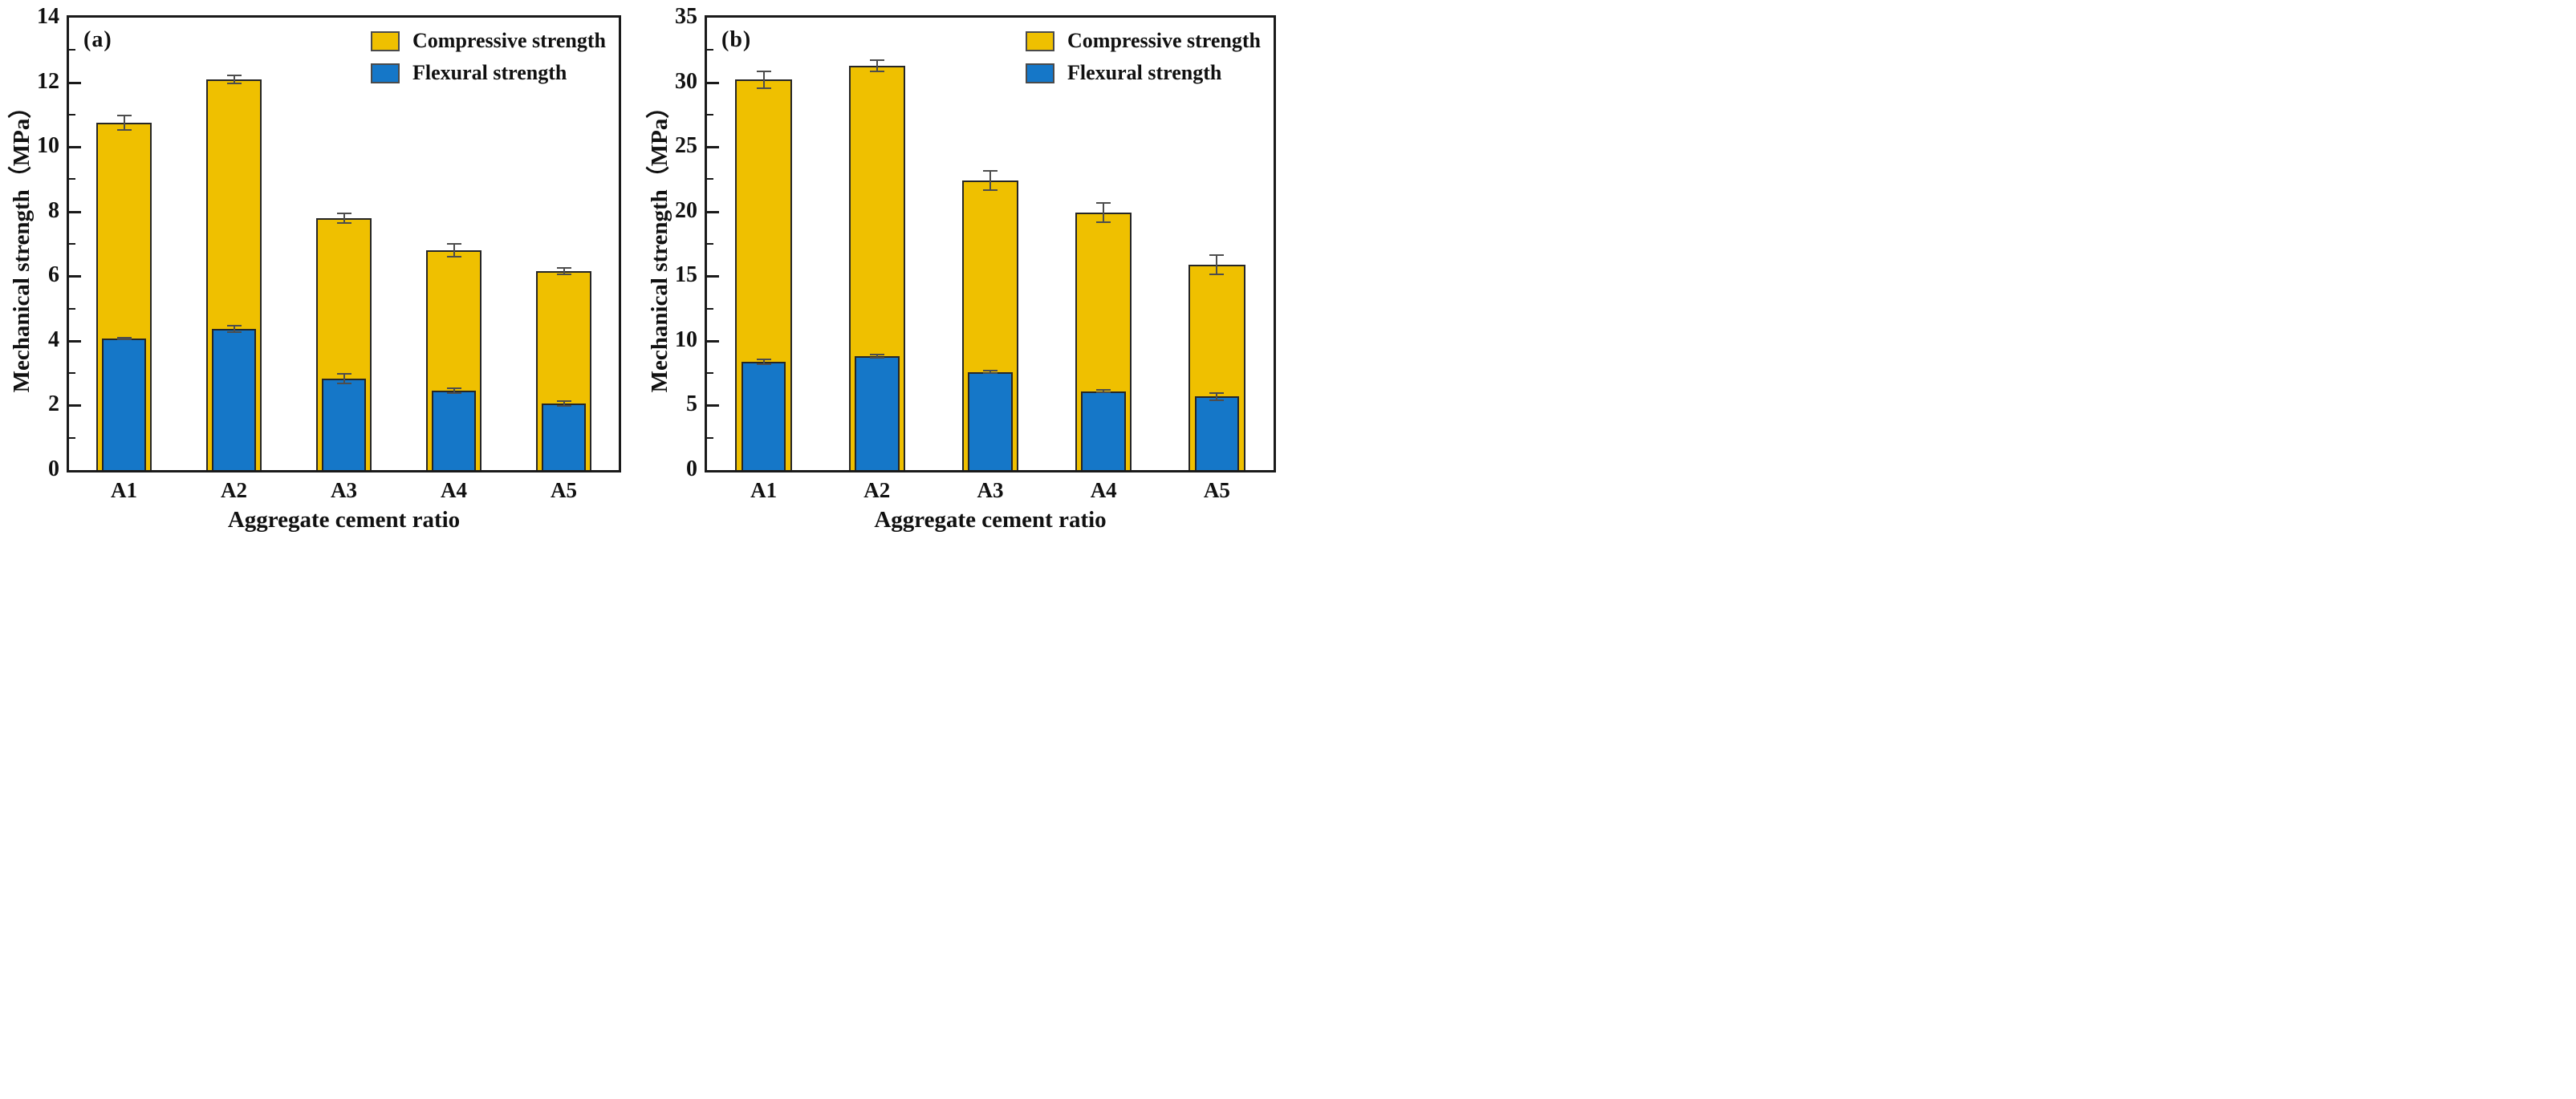 This screenshot has height=1099, width=2576. Describe the element at coordinates (124, 122) in the screenshot. I see `error-bar-compressive-a1` at that location.